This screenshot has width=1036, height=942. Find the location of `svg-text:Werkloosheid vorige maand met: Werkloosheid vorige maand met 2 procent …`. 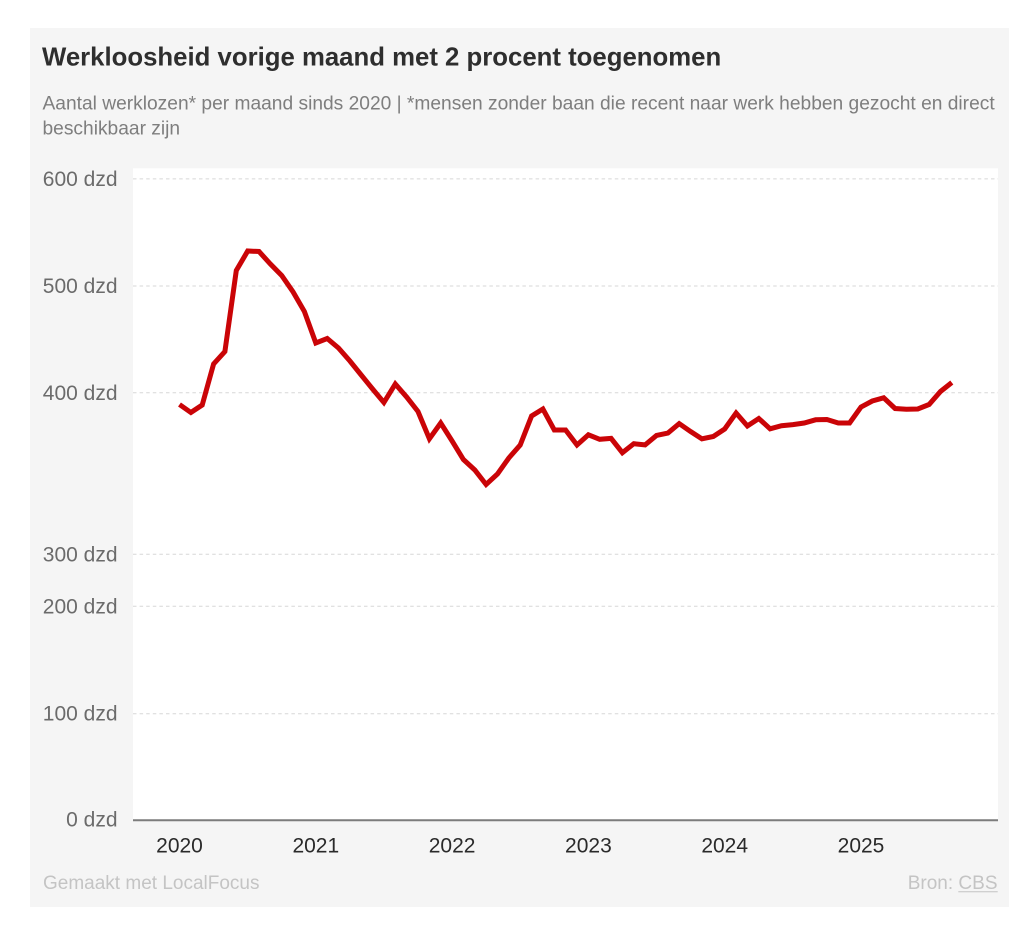

svg-text:Werkloosheid vorige maand met: Werkloosheid vorige maand met 2 procent … is located at coordinates (381, 58).